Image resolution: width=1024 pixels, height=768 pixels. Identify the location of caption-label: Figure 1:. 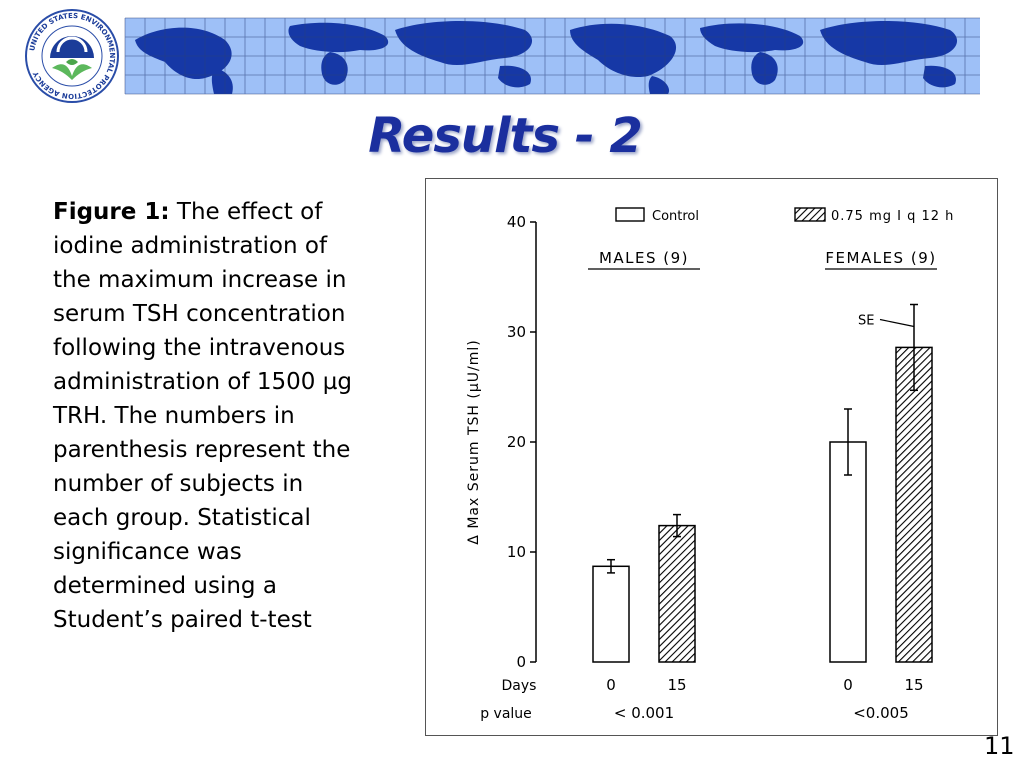
(111, 212).